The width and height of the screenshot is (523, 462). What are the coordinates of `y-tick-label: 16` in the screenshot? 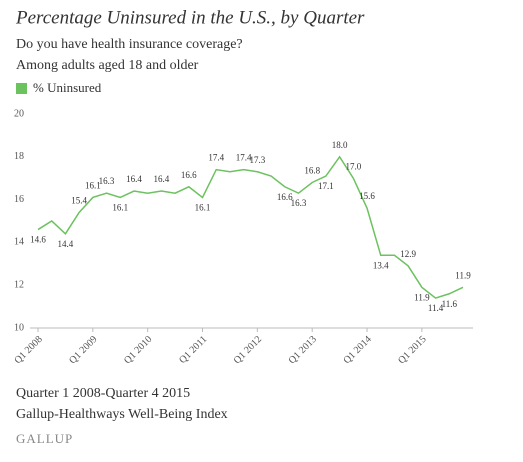 It's located at (19, 199).